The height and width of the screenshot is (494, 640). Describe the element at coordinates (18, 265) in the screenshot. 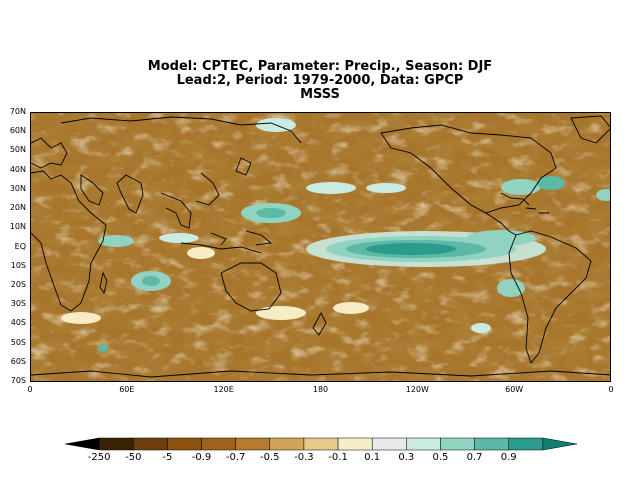

I see `lat-tick-label: 10S` at that location.